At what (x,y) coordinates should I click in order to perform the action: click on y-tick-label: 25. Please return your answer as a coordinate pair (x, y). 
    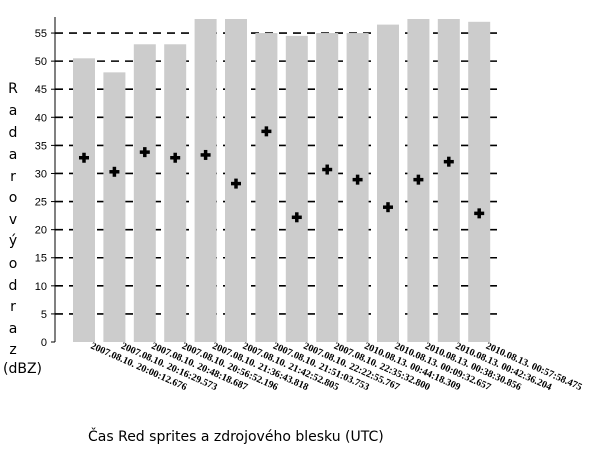
    Looking at the image, I should click on (41, 203).